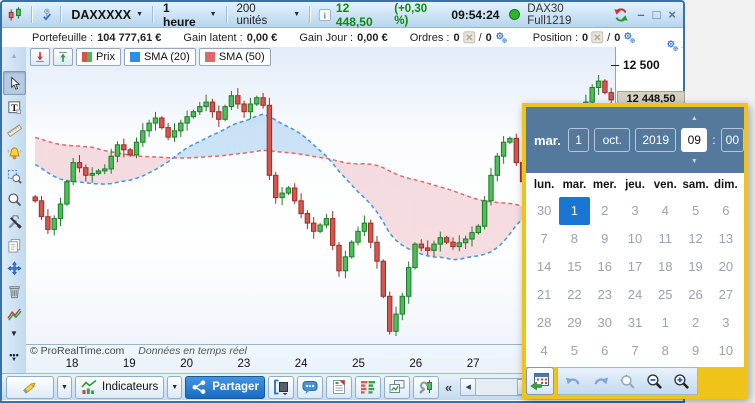  What do you see at coordinates (14, 176) in the screenshot?
I see `zoom-area-tool` at bounding box center [14, 176].